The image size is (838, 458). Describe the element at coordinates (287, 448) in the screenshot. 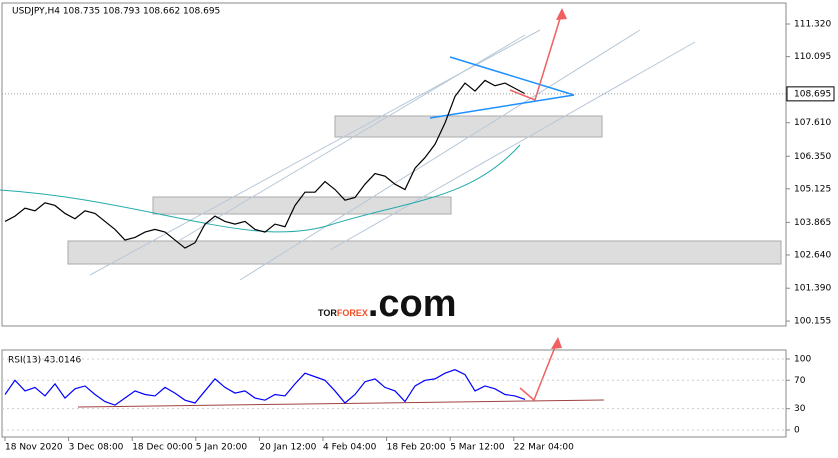

I see `x-tick-label: 20 Jan 12:00` at that location.